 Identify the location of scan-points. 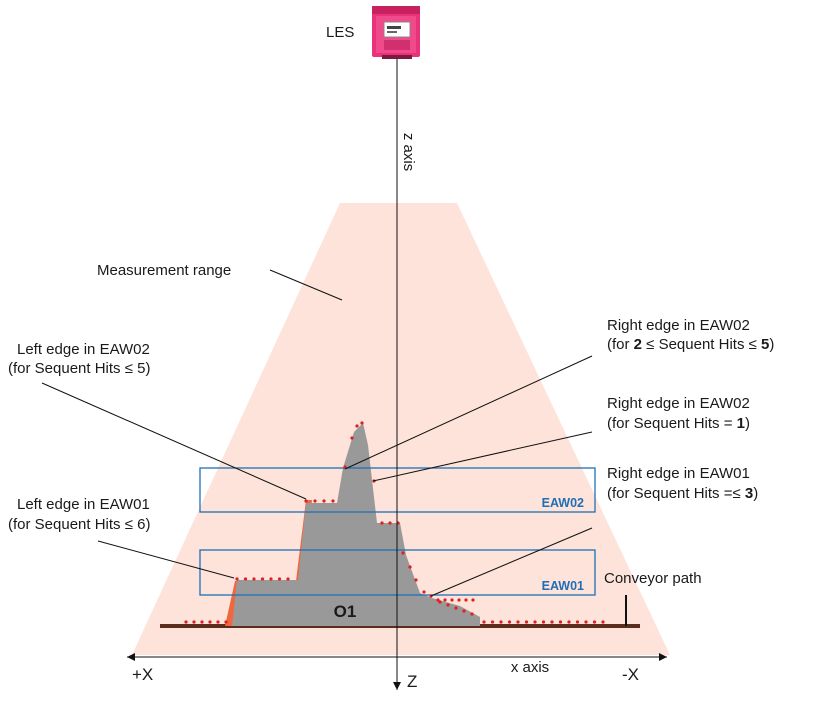
(394, 522).